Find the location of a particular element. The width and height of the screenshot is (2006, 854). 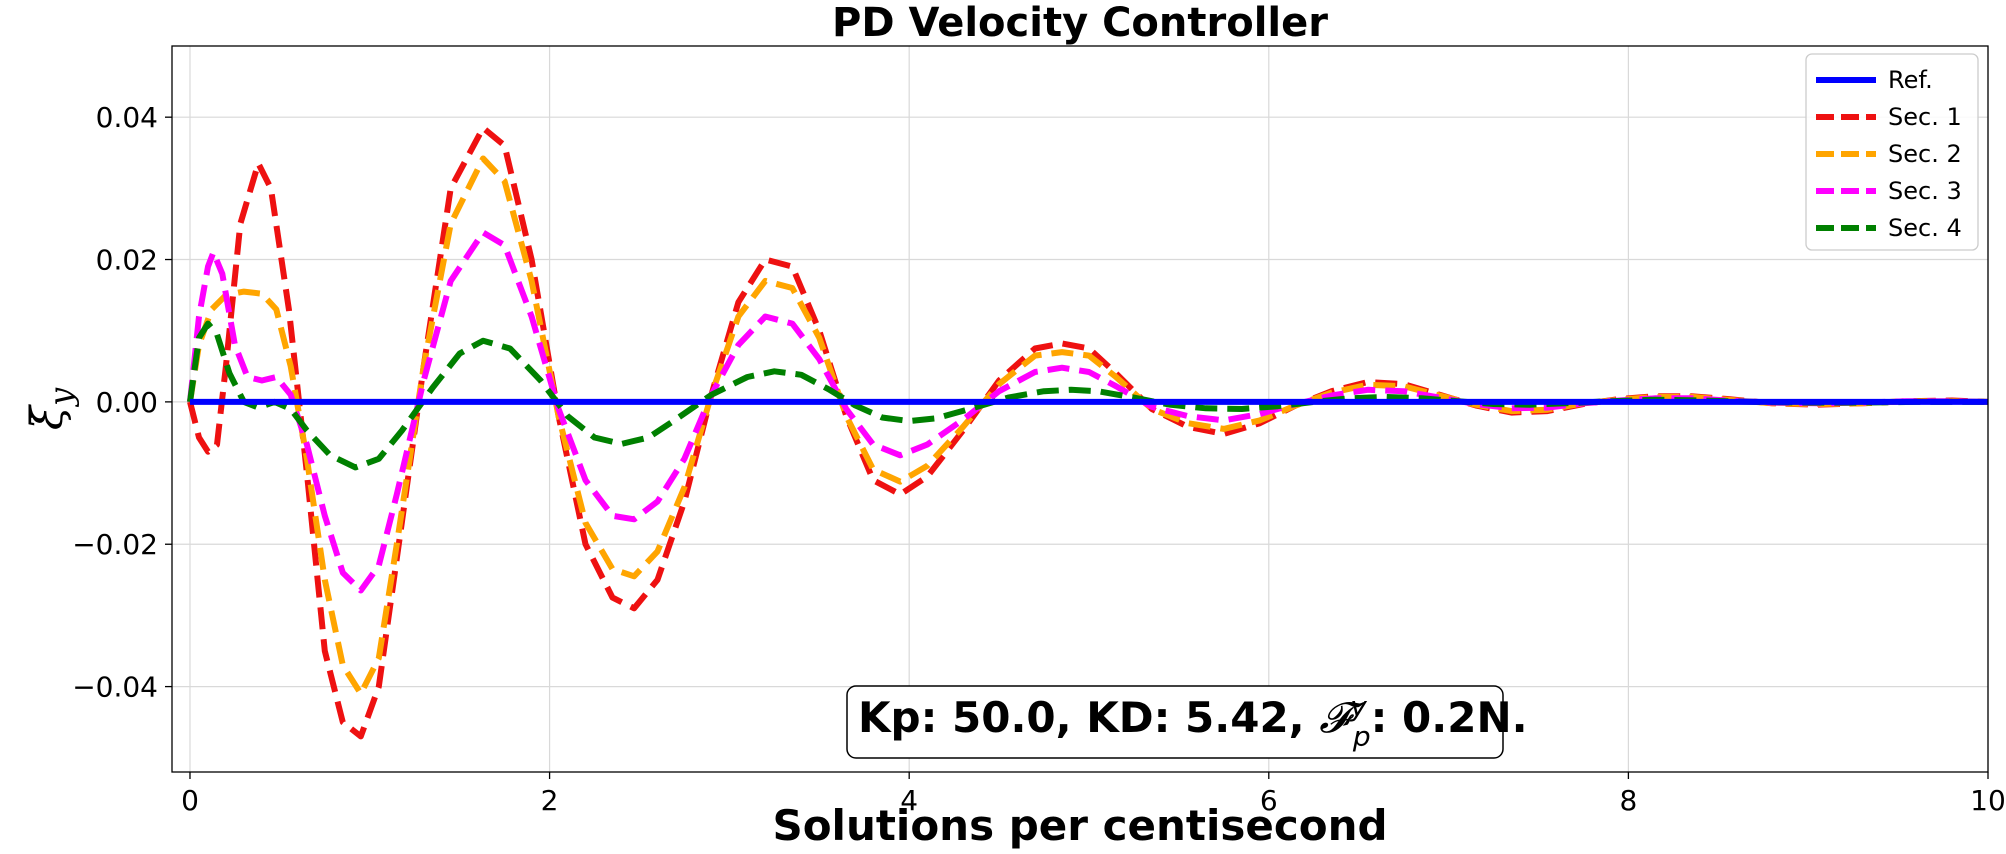

x-tick-label: 8 is located at coordinates (1628, 800).